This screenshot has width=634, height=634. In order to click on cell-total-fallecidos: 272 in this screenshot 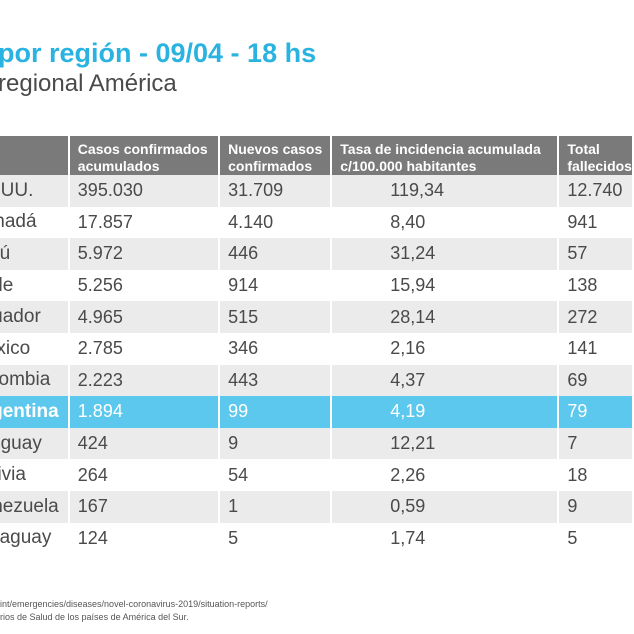, I will do `click(596, 317)`.